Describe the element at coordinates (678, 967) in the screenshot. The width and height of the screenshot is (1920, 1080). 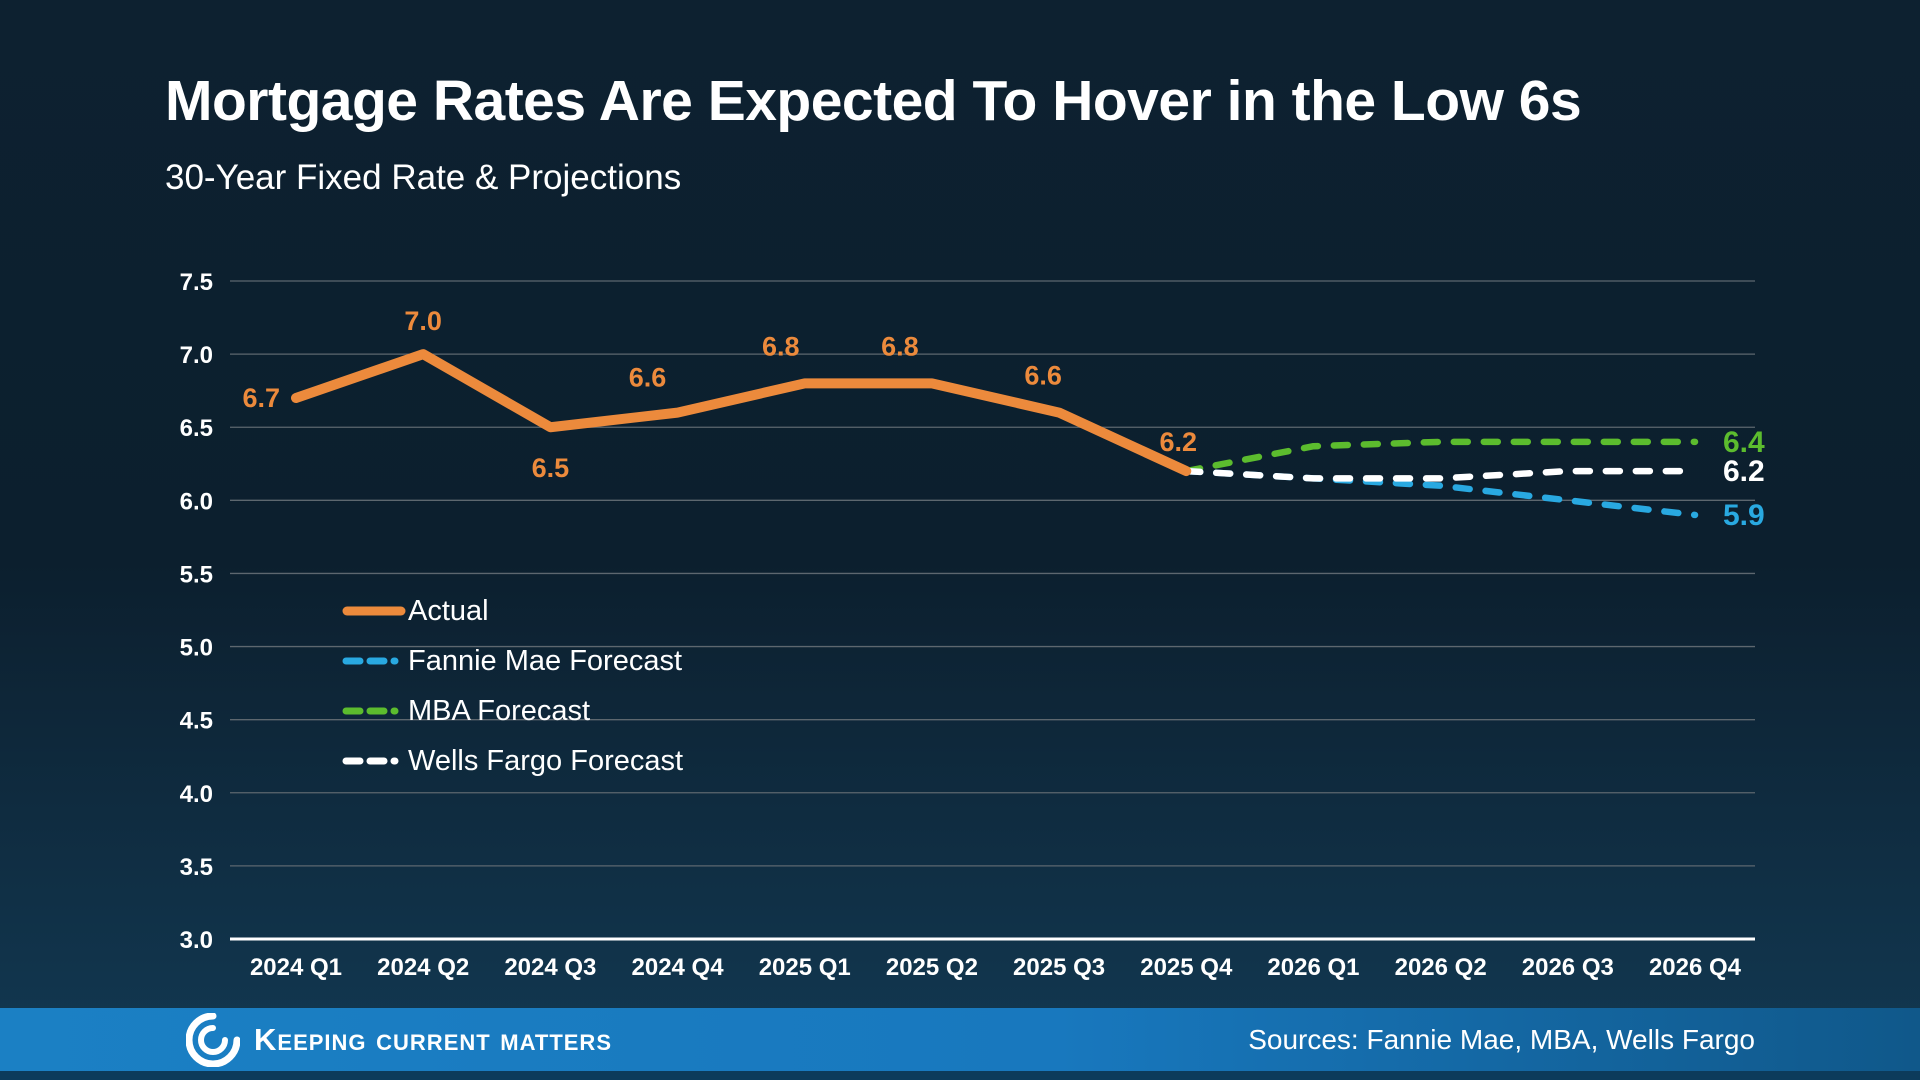
I see `x-tick-label: 2024 Q4` at that location.